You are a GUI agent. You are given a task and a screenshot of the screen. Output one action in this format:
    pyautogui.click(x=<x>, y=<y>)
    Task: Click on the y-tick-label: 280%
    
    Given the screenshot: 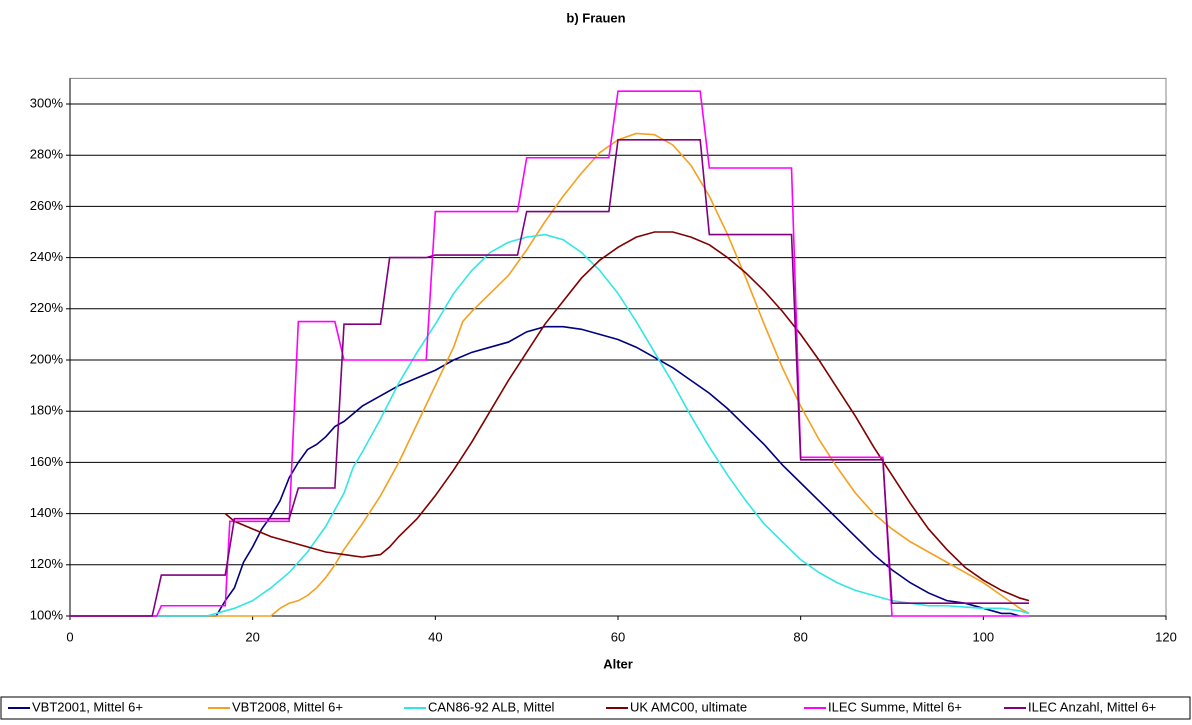 What is the action you would take?
    pyautogui.click(x=47, y=154)
    